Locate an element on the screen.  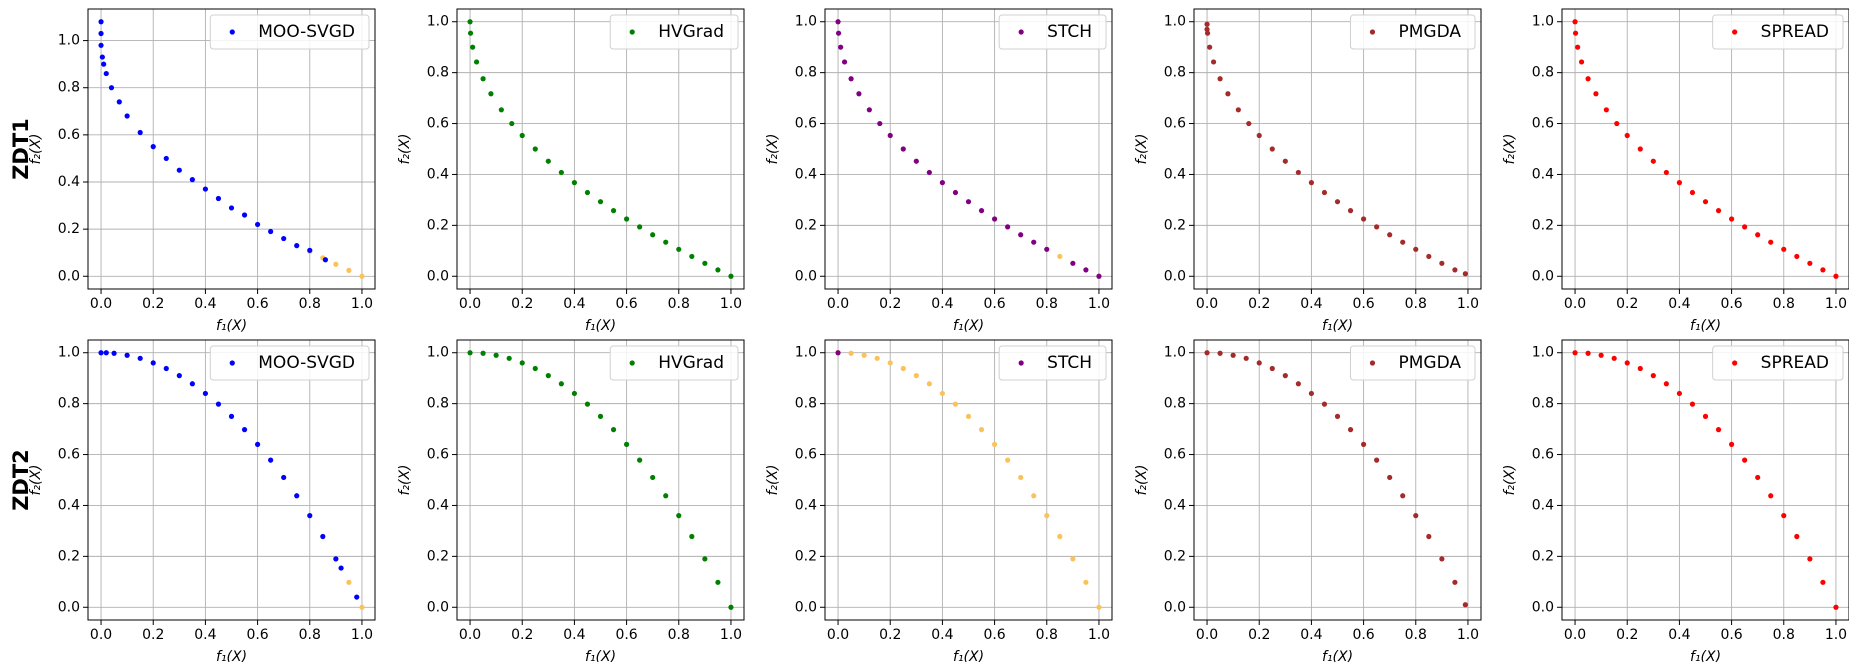
legend-label: HVGrad is located at coordinates (691, 32).